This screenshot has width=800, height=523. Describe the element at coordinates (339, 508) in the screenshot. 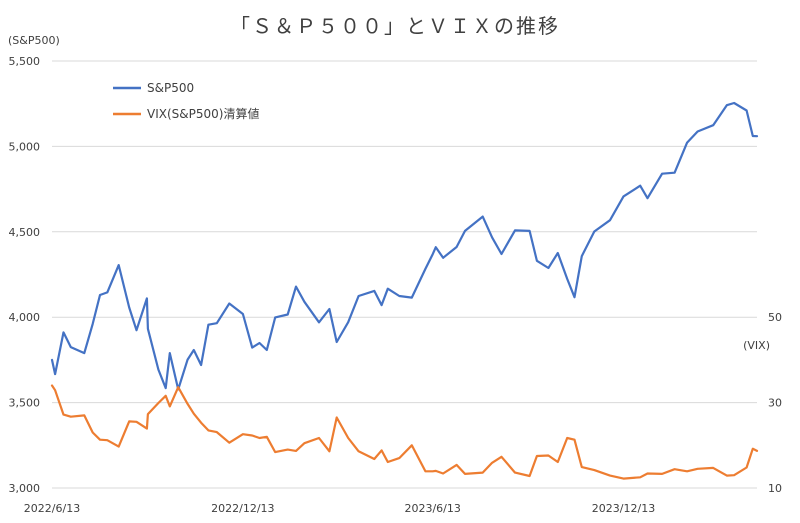

I see `x-axis-ticks: 2022/6/13 2022/12/13 2023/6/13 2023/12/13` at that location.